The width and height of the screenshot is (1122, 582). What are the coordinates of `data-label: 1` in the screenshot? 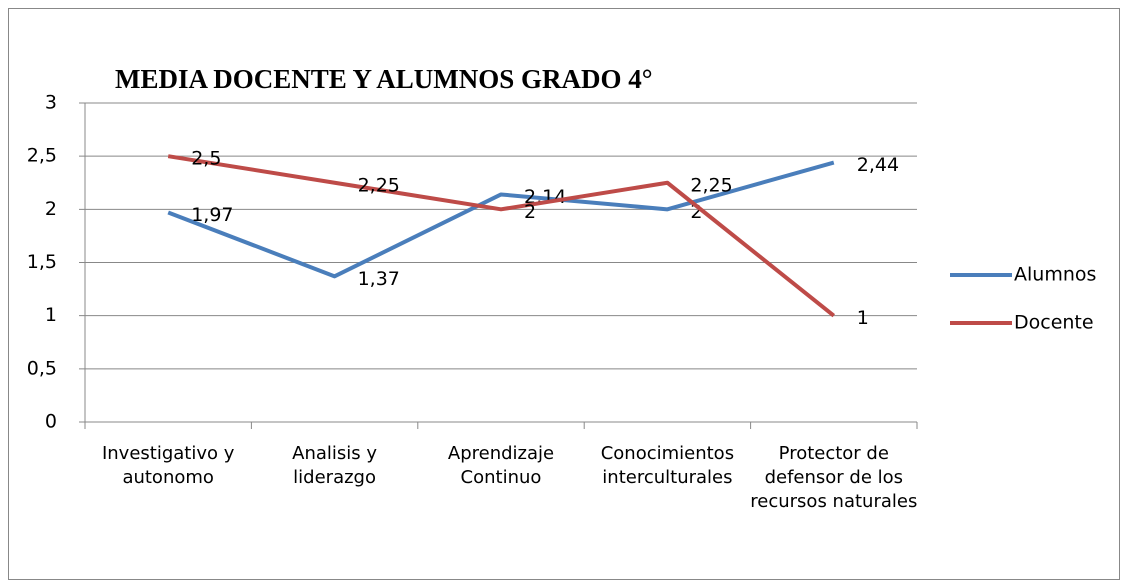 It's located at (863, 318).